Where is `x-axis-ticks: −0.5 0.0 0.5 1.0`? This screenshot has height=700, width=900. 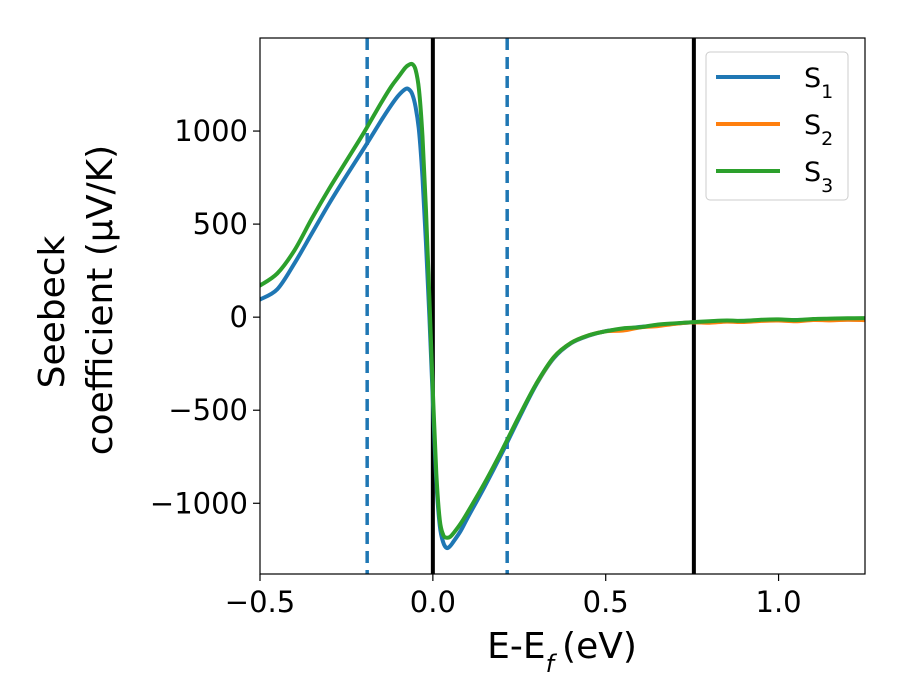
x-axis-ticks: −0.5 0.0 0.5 1.0 is located at coordinates (513, 596).